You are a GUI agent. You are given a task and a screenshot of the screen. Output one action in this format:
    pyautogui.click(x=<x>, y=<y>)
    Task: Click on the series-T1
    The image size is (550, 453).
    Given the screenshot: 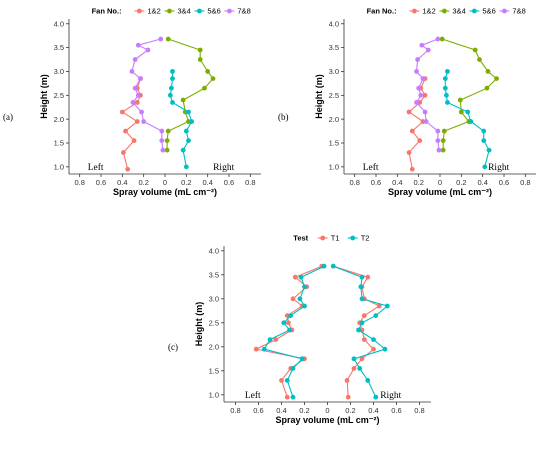 What is the action you would take?
    pyautogui.click(x=356, y=331)
    